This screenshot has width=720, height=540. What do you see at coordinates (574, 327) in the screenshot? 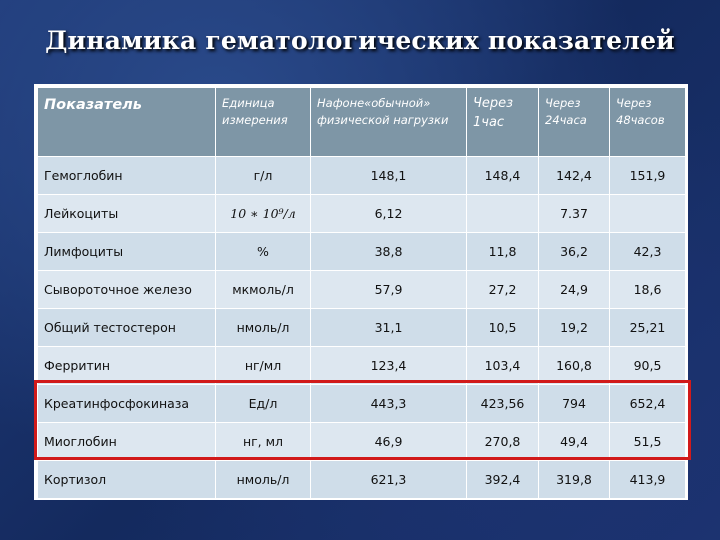
I see `cell-after-24h: 19,2` at bounding box center [574, 327].